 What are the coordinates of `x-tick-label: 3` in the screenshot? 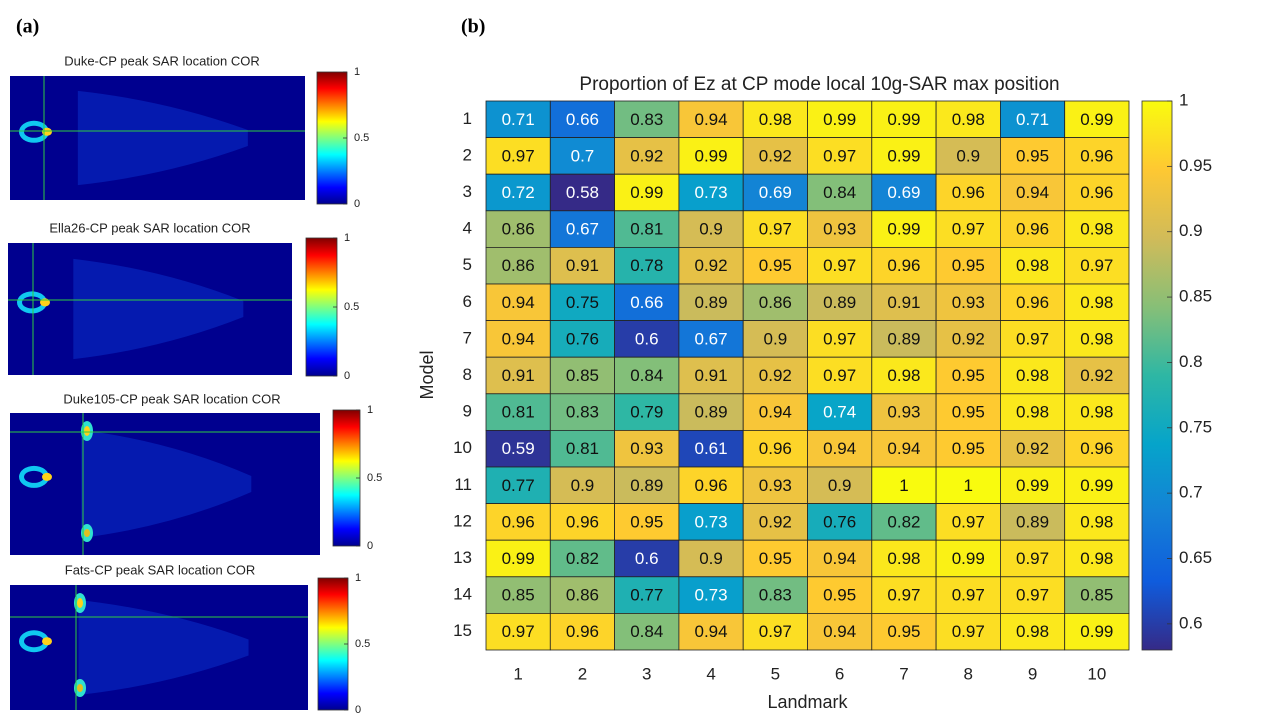 It's located at (646, 673).